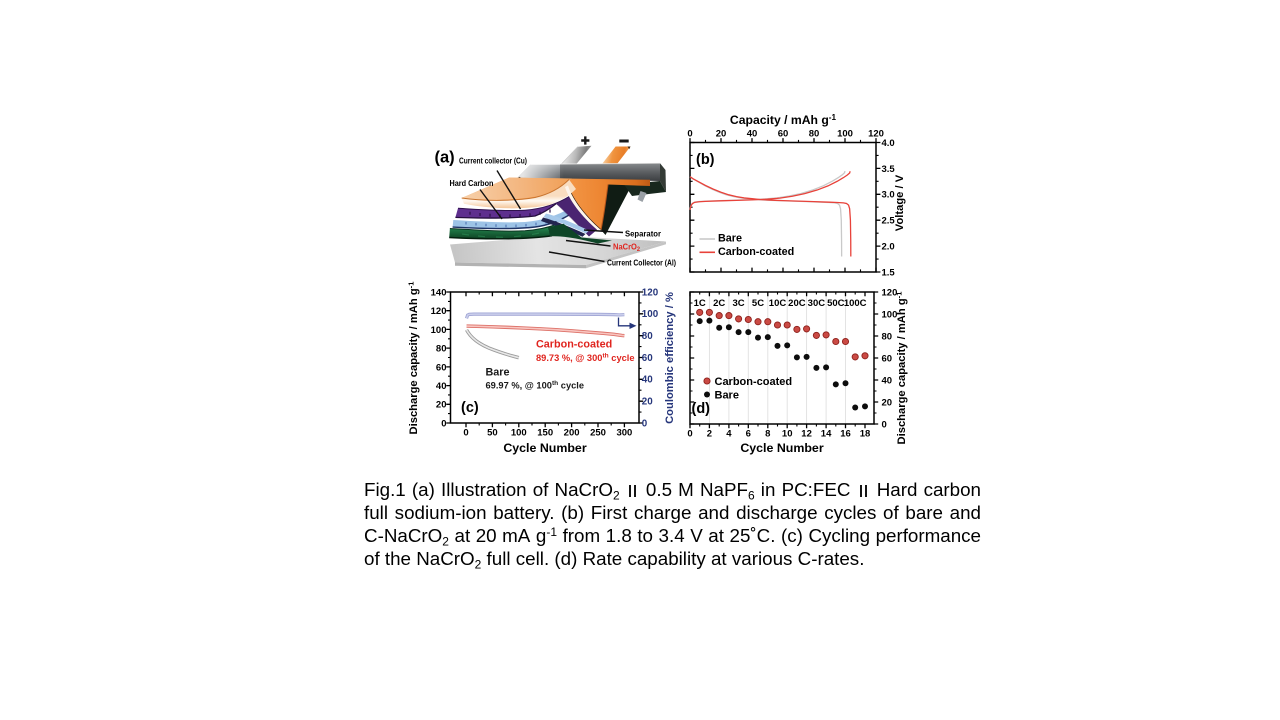 Image resolution: width=1280 pixels, height=720 pixels. I want to click on svg-text: Voltage / V, so click(900, 202).